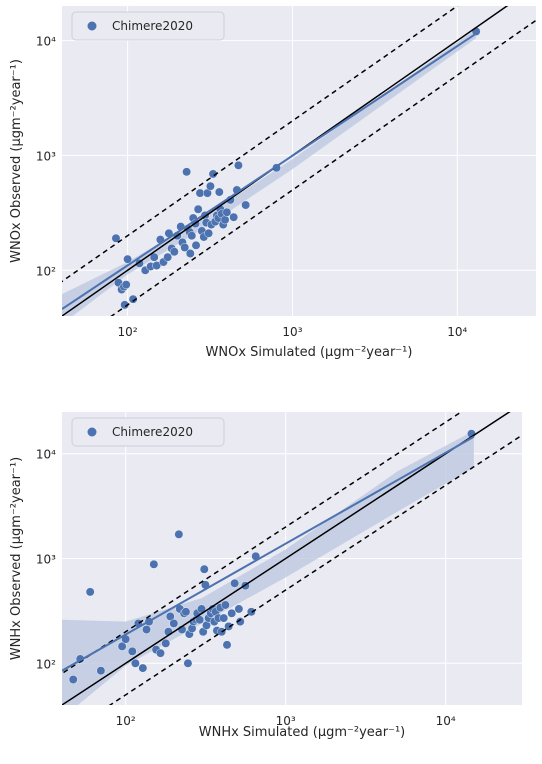 The image size is (542, 764). What do you see at coordinates (46, 664) in the screenshot?
I see `bottom-y-tick-label: 10²` at bounding box center [46, 664].